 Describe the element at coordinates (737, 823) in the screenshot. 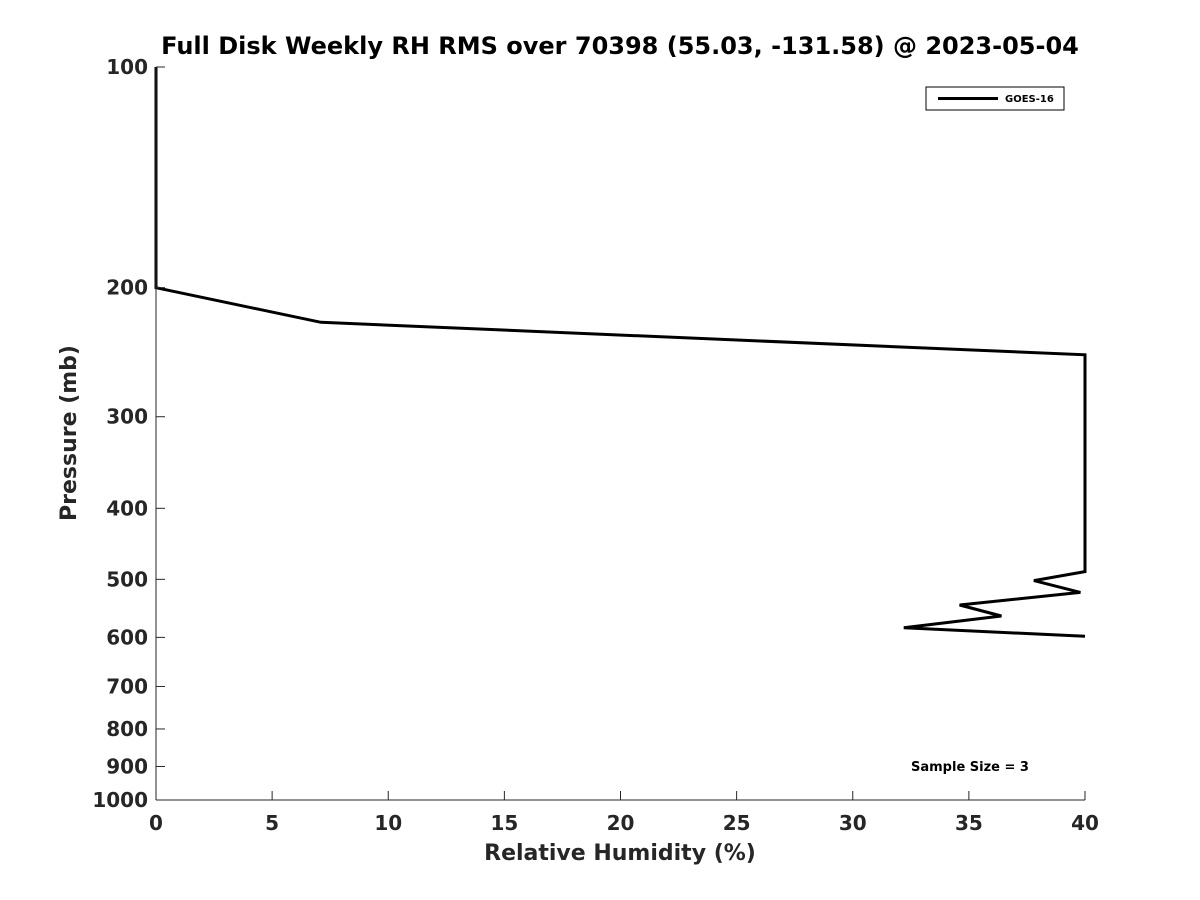

I see `x-tick-label: 25` at that location.